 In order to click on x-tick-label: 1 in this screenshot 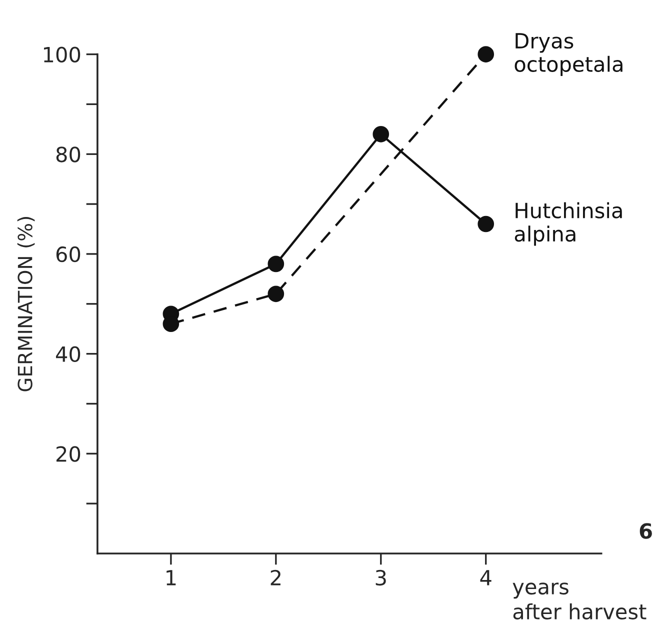, I will do `click(171, 578)`.